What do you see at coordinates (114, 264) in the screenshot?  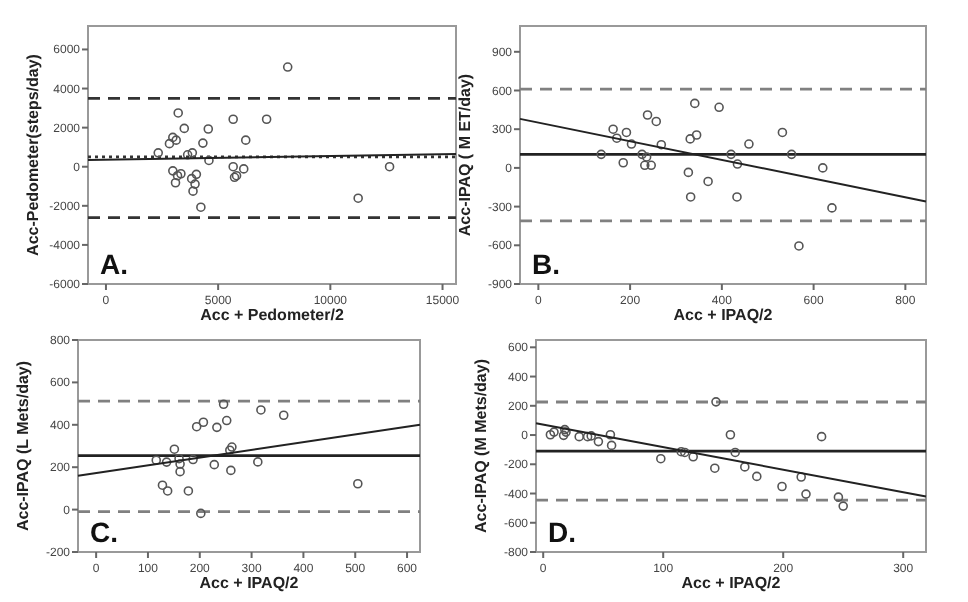 I see `annotation: A.` at bounding box center [114, 264].